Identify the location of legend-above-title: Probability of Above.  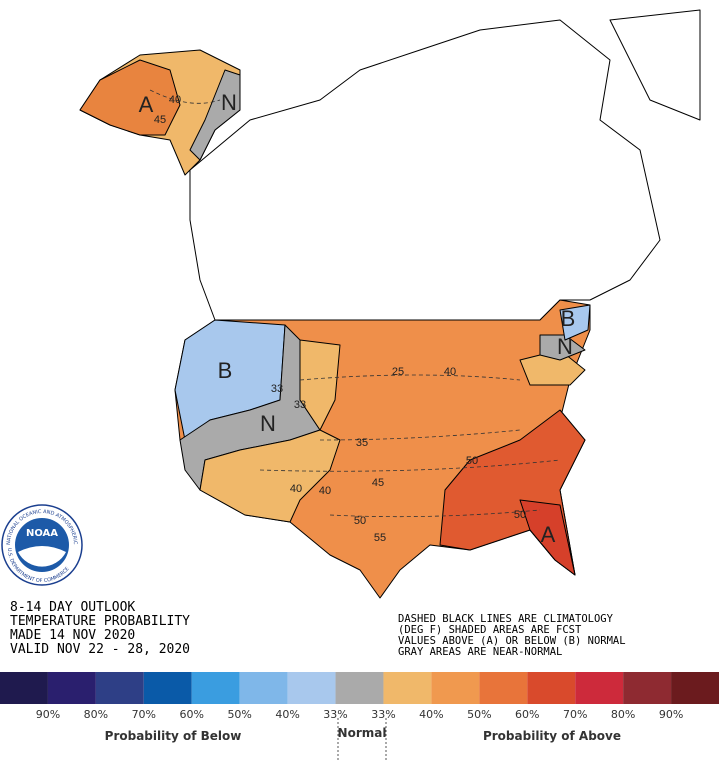
(552, 736).